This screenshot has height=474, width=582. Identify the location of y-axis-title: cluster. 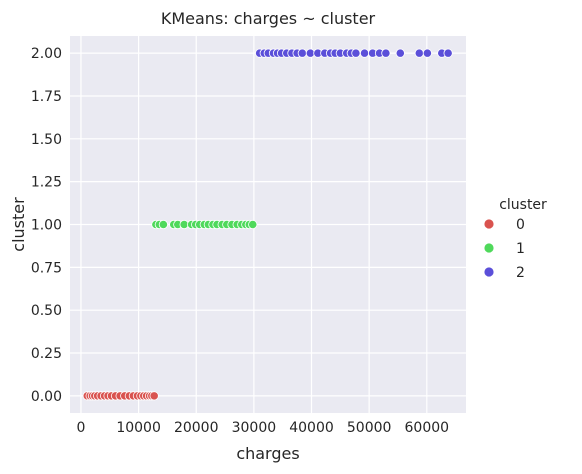
(18, 224).